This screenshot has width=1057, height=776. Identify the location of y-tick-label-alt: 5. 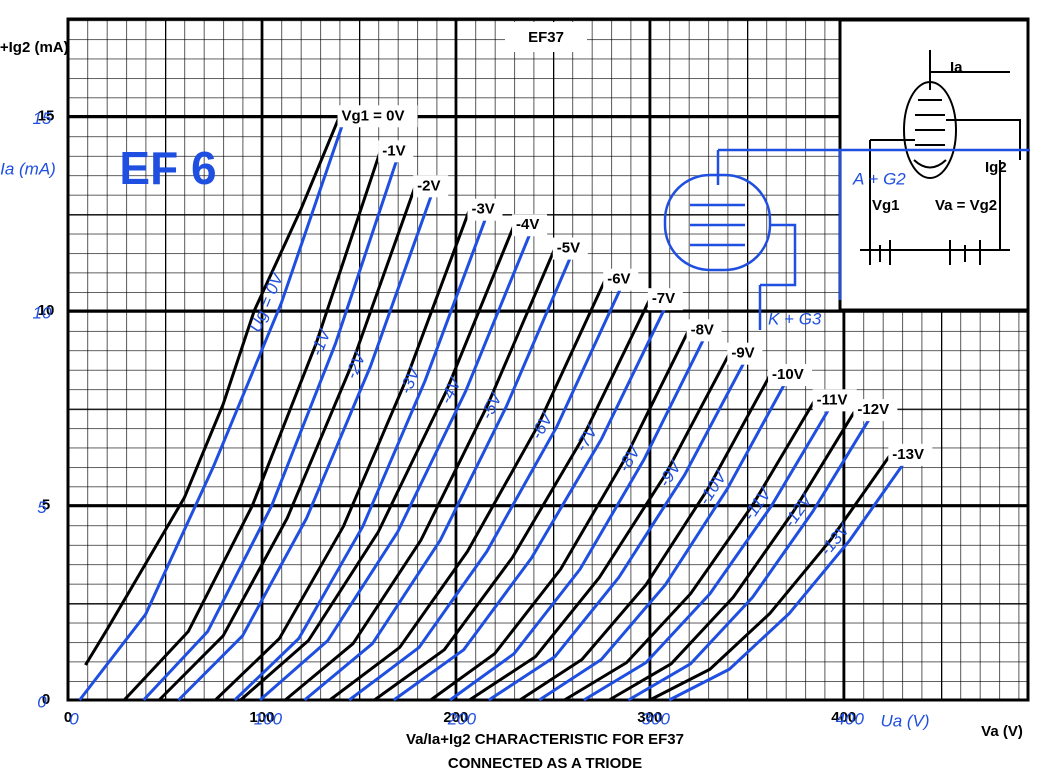
(42, 507).